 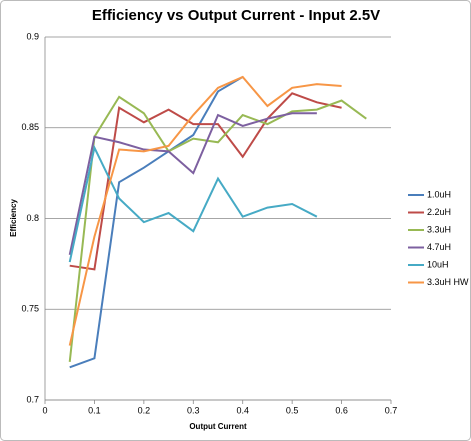 I want to click on legend-label: 2.2uH, so click(x=439, y=212).